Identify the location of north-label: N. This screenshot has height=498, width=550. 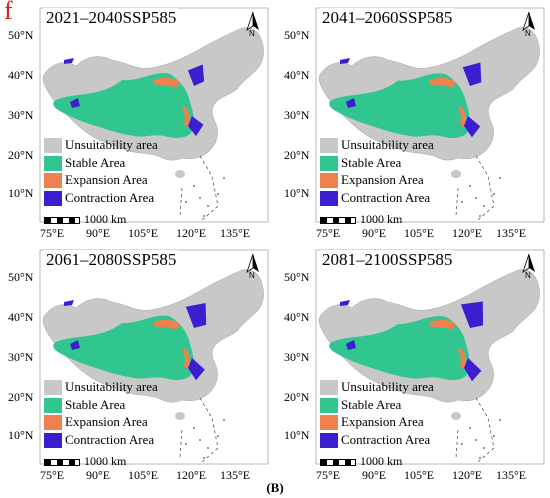
(252, 275).